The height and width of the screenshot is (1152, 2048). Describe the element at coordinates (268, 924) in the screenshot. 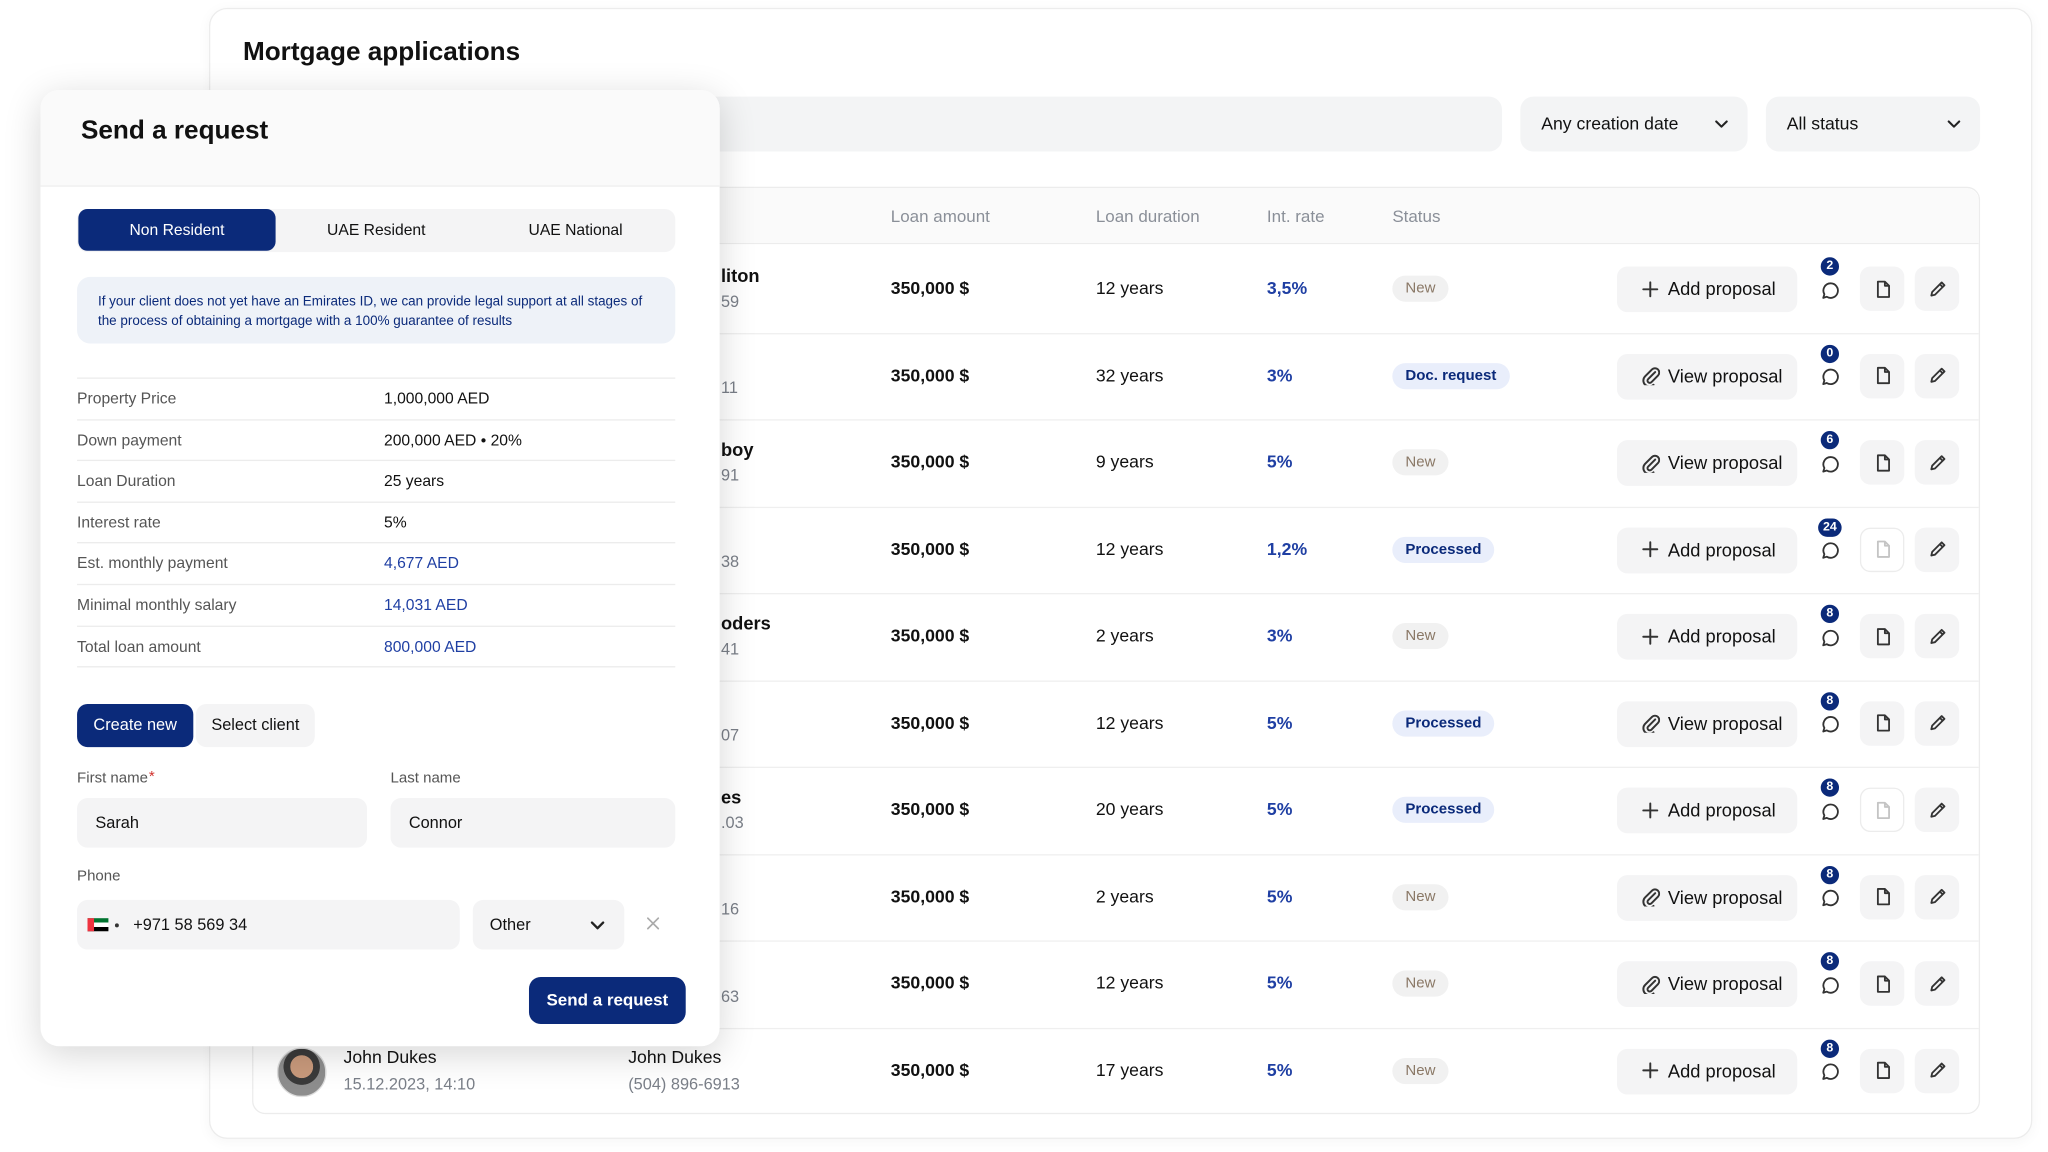

I see `phone-input` at that location.